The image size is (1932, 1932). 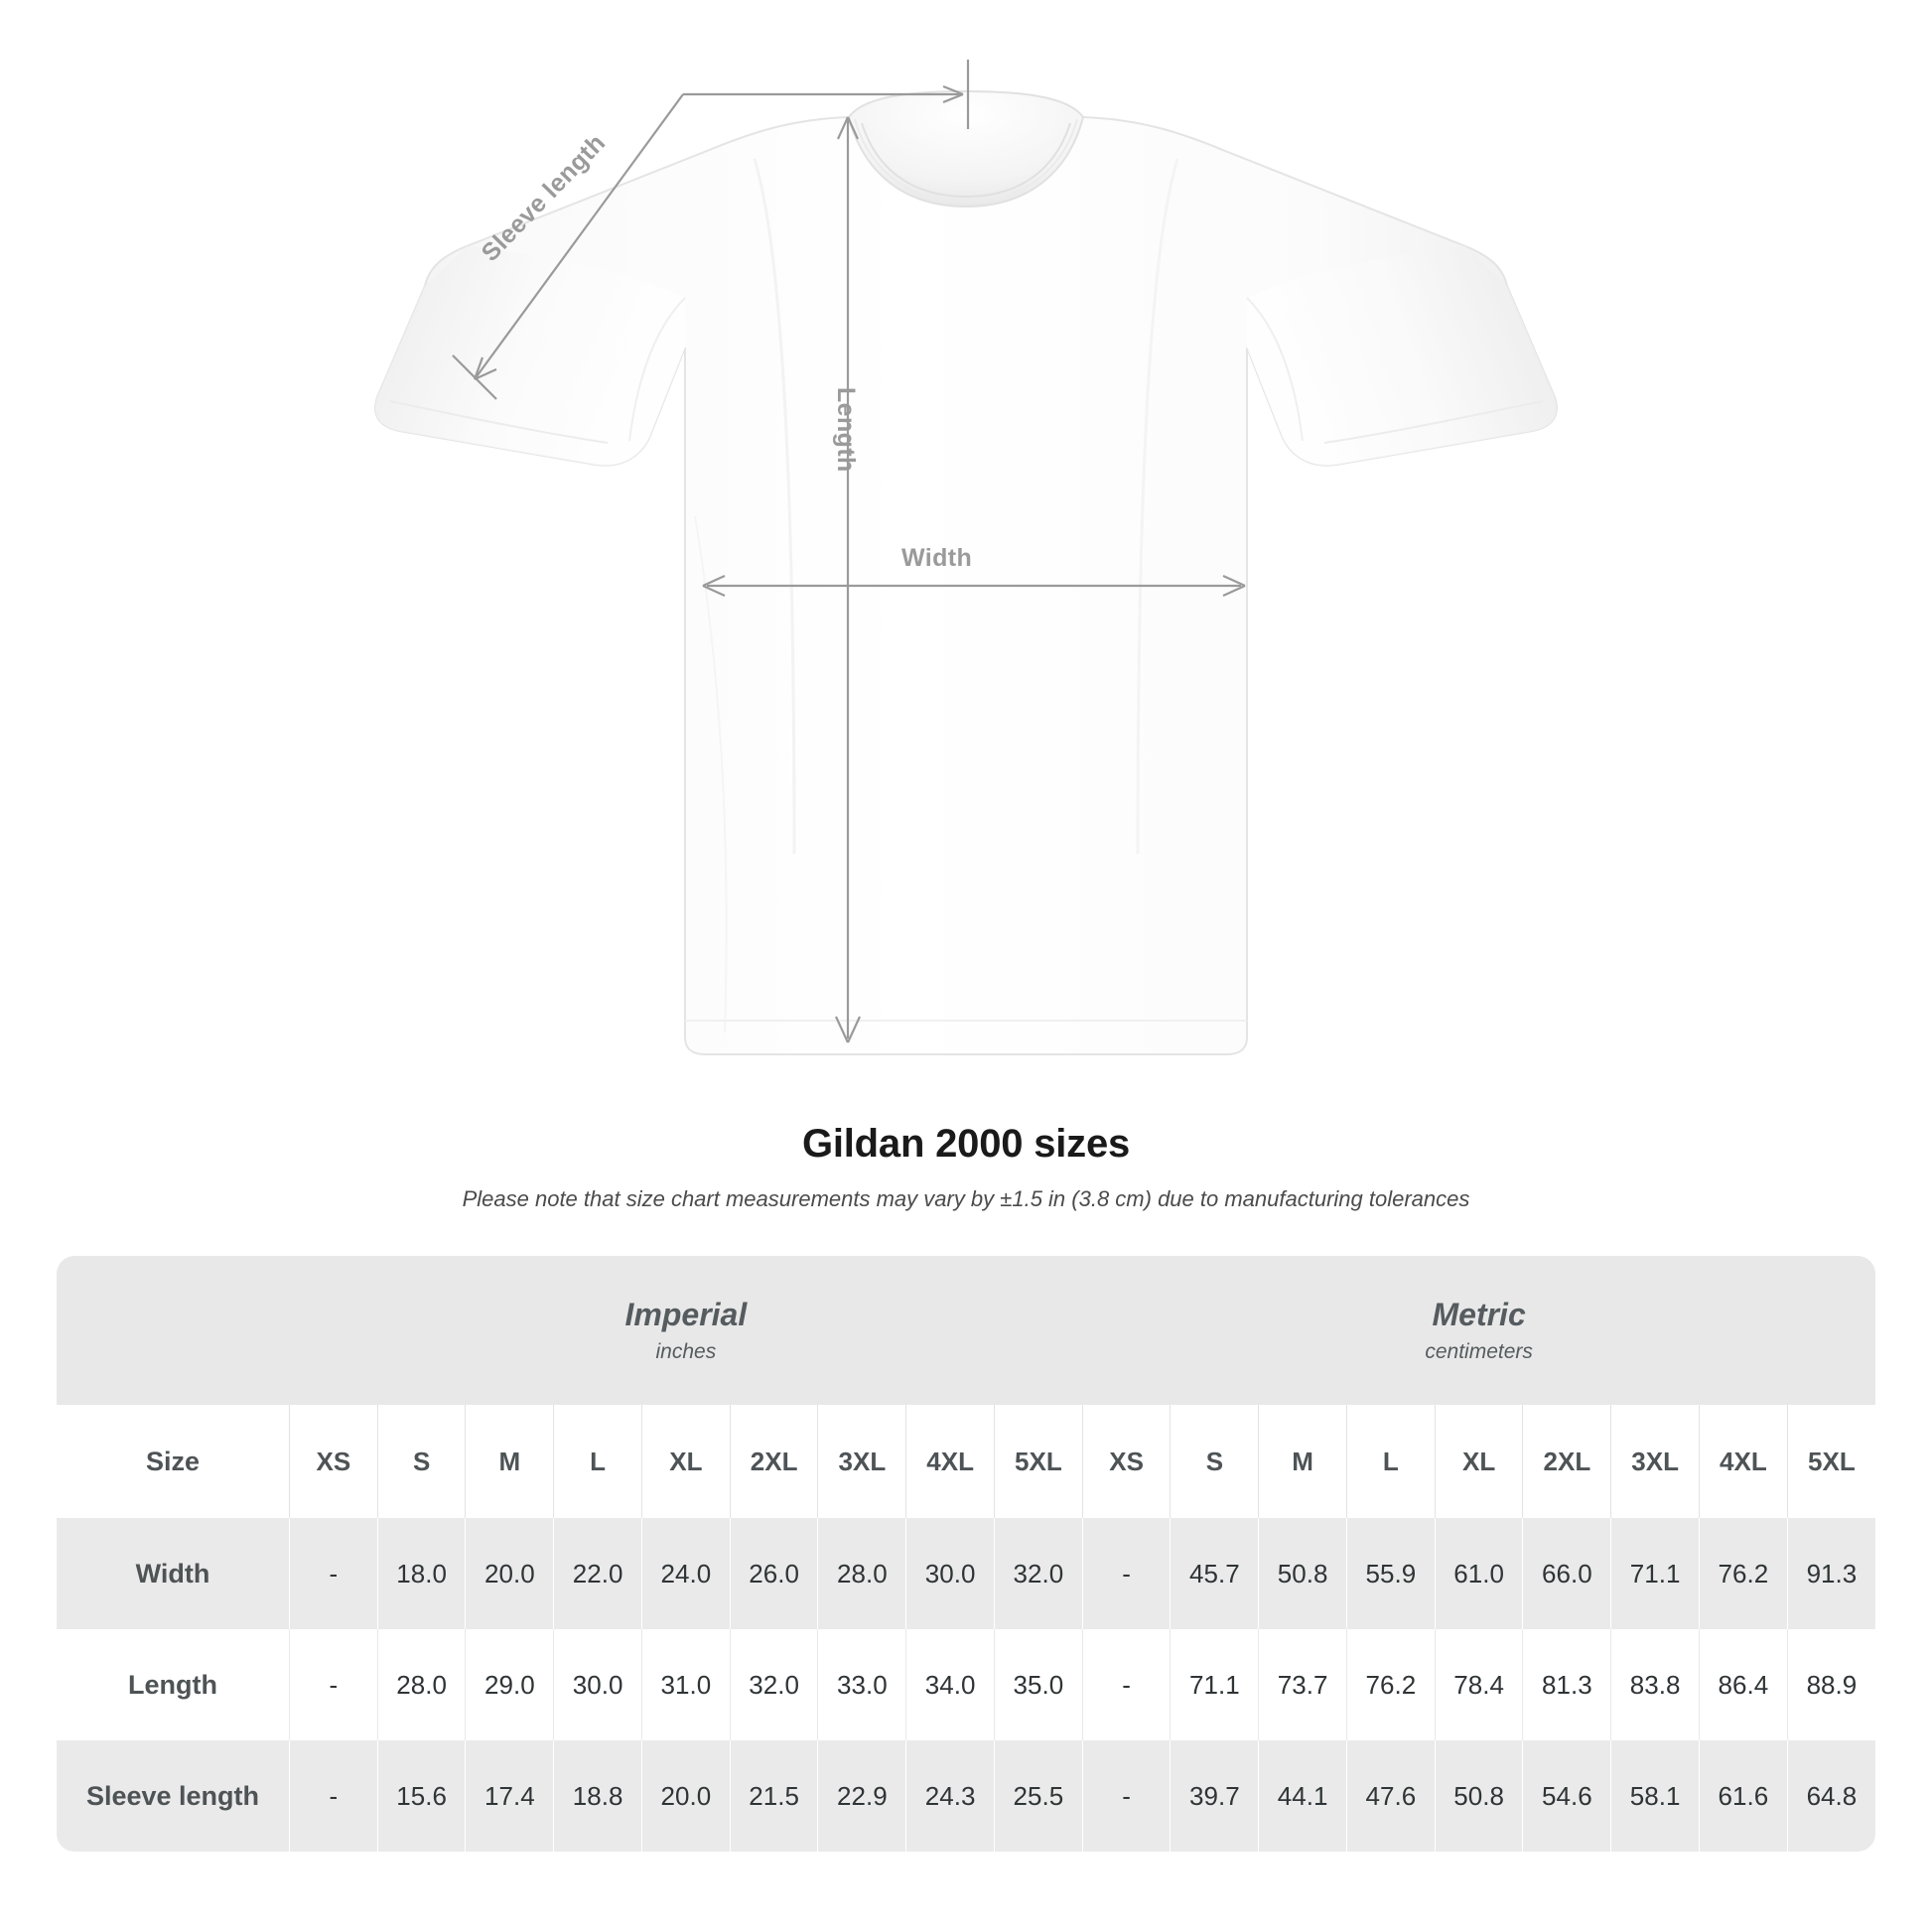 I want to click on measurement-cell-imperial-2xl: 21.5, so click(x=775, y=1796).